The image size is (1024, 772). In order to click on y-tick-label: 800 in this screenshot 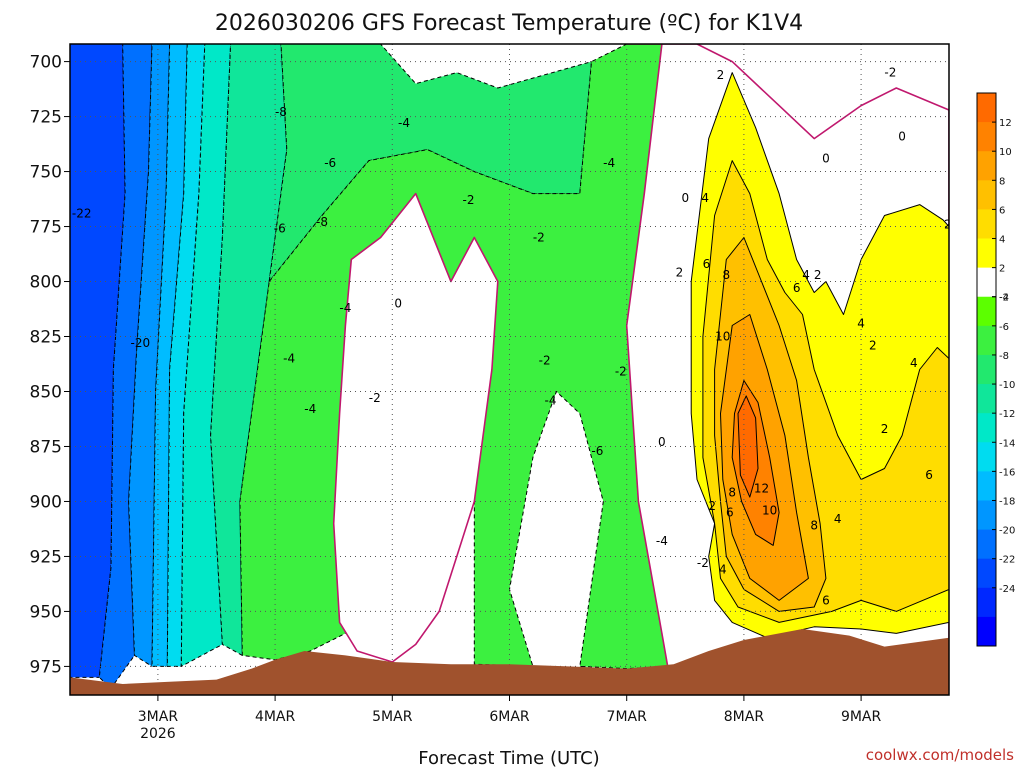, I will do `click(46, 283)`.